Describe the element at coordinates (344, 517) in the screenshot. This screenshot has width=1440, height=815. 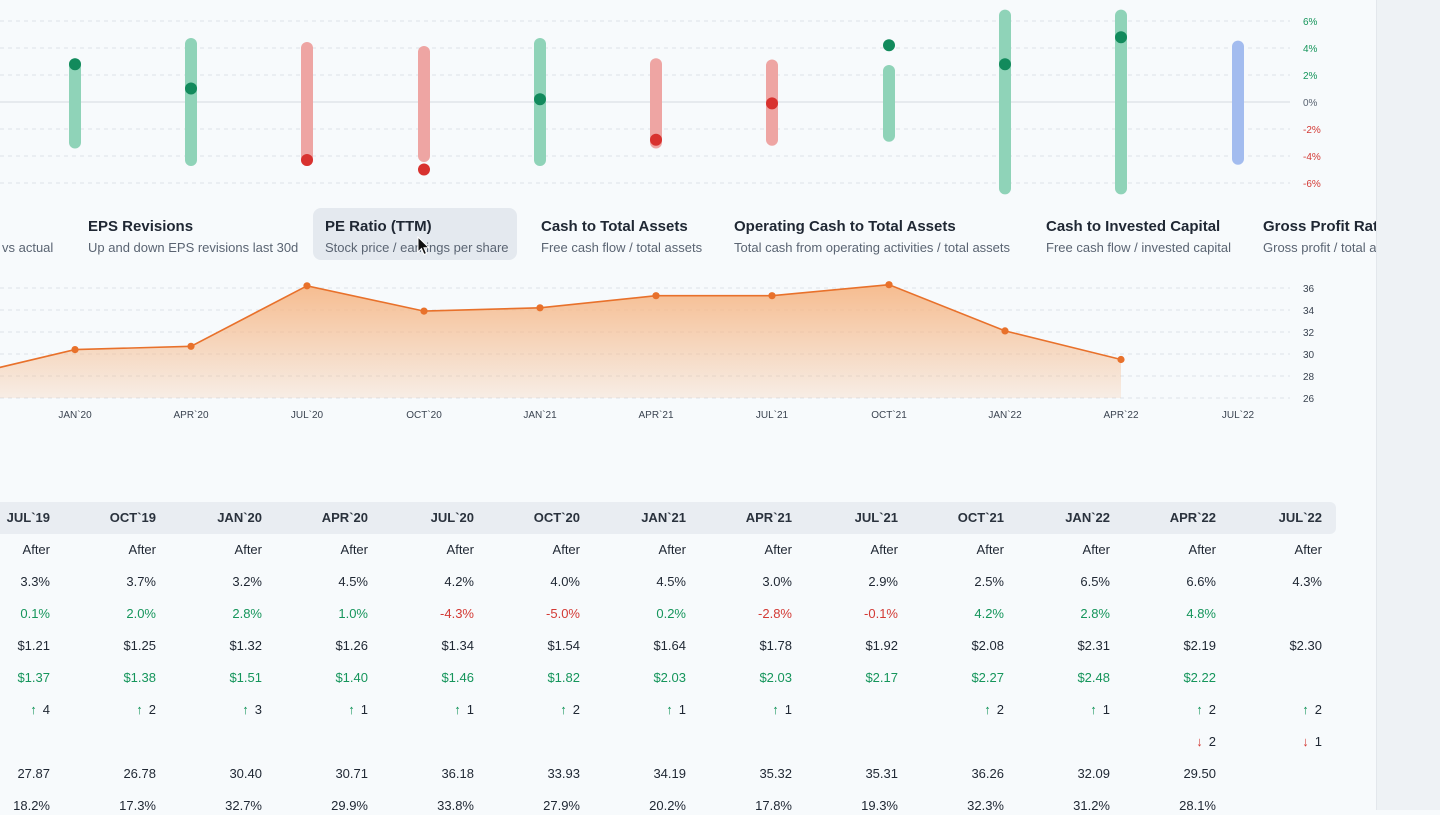
I see `table-column-header: APR`20` at that location.